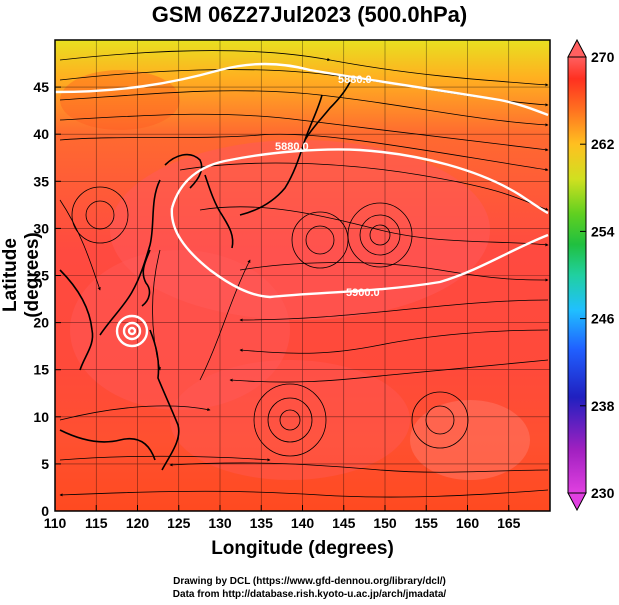 The width and height of the screenshot is (619, 605). Describe the element at coordinates (76, 320) in the screenshot. I see `south-china-coast` at that location.